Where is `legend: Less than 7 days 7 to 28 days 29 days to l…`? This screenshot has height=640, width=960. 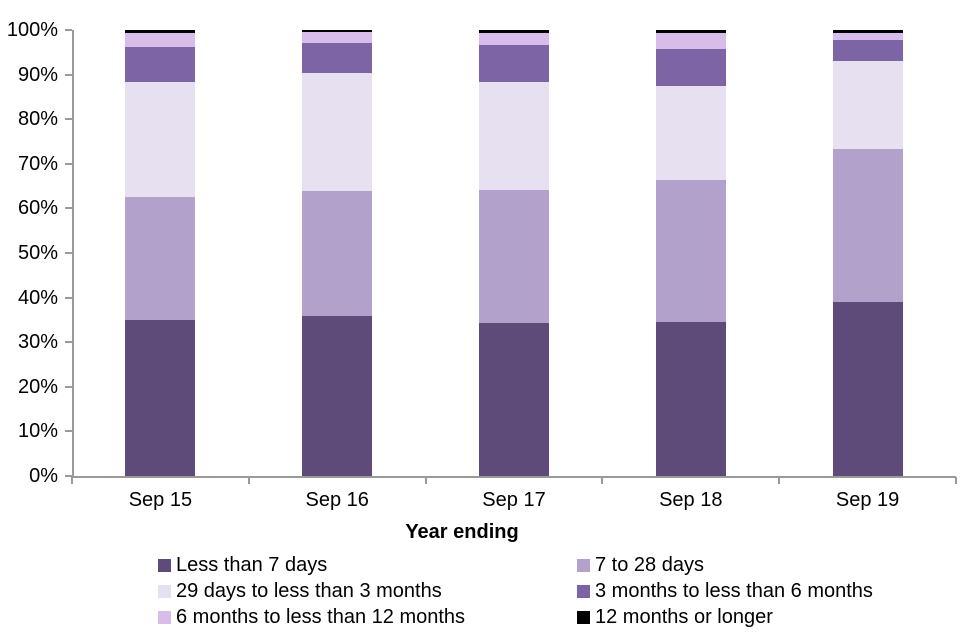
legend: Less than 7 days 7 to 28 days 29 days to l… is located at coordinates (515, 591).